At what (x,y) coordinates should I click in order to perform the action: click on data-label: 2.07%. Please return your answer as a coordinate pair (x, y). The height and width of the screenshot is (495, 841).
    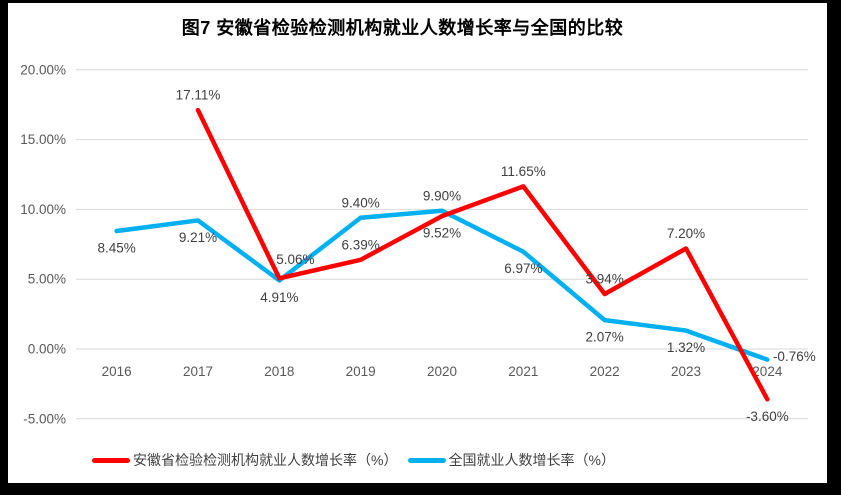
    Looking at the image, I should click on (605, 337).